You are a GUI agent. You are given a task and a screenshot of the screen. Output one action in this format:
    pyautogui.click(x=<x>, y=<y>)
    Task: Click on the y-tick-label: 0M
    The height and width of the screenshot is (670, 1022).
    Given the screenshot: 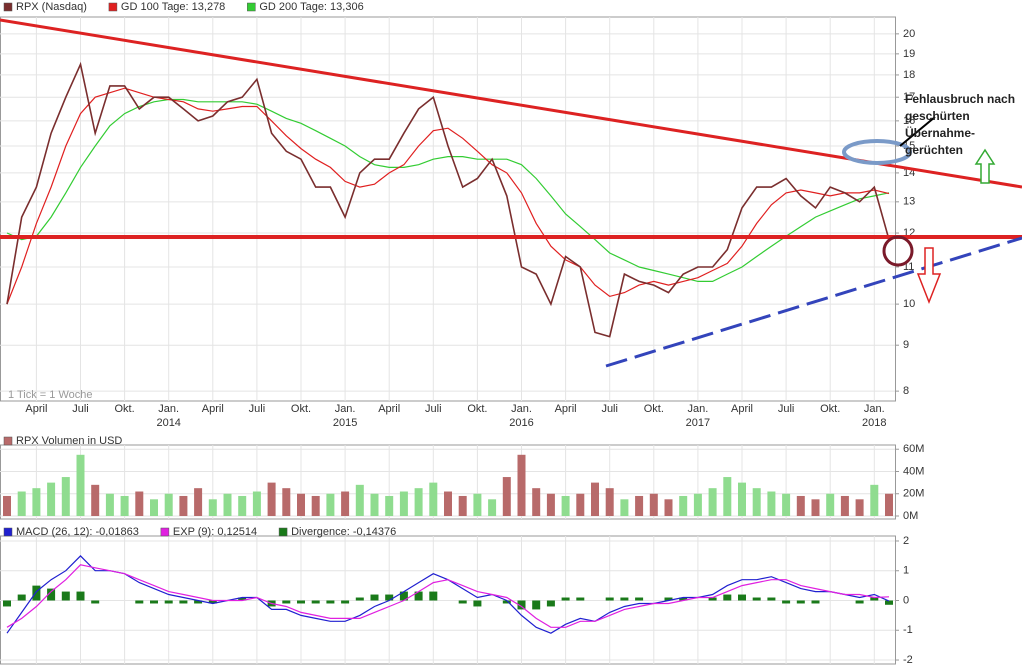 What is the action you would take?
    pyautogui.click(x=910, y=516)
    